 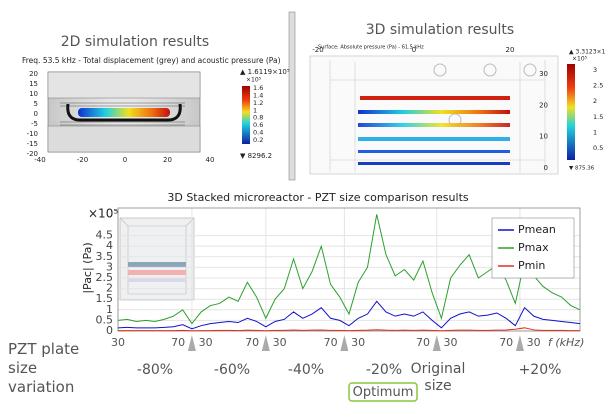 I want to click on y-axis-label: |Pac| (Pa), so click(x=87, y=267).